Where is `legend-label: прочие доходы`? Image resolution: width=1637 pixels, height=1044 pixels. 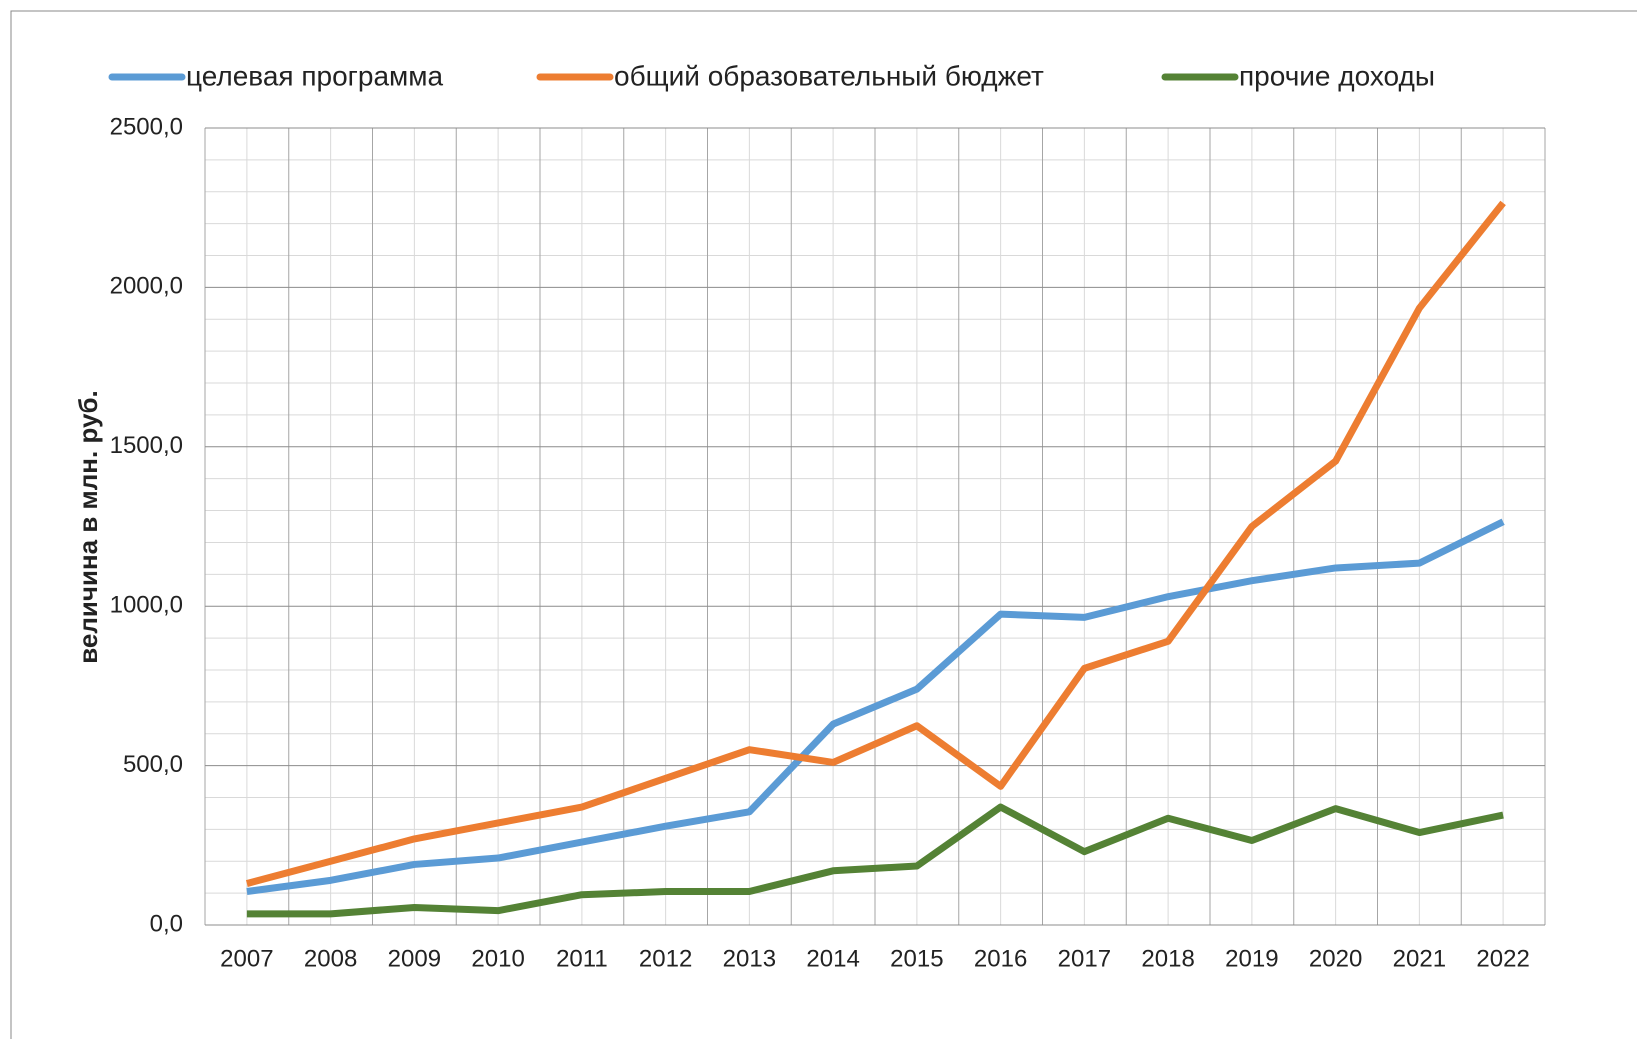 legend-label: прочие доходы is located at coordinates (1337, 75).